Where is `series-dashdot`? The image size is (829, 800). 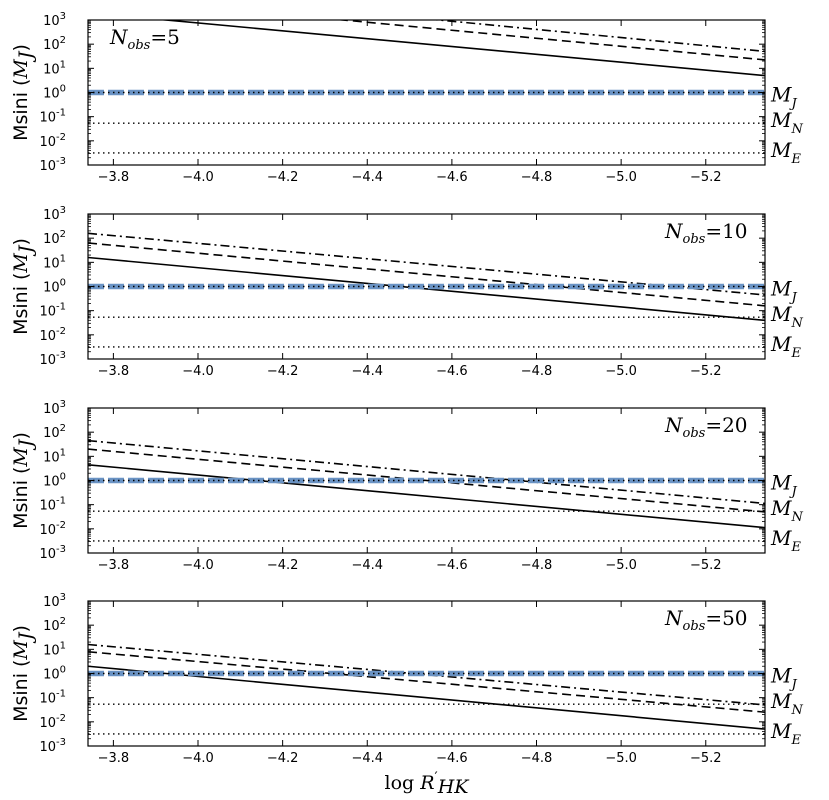 series-dashdot is located at coordinates (426, 472).